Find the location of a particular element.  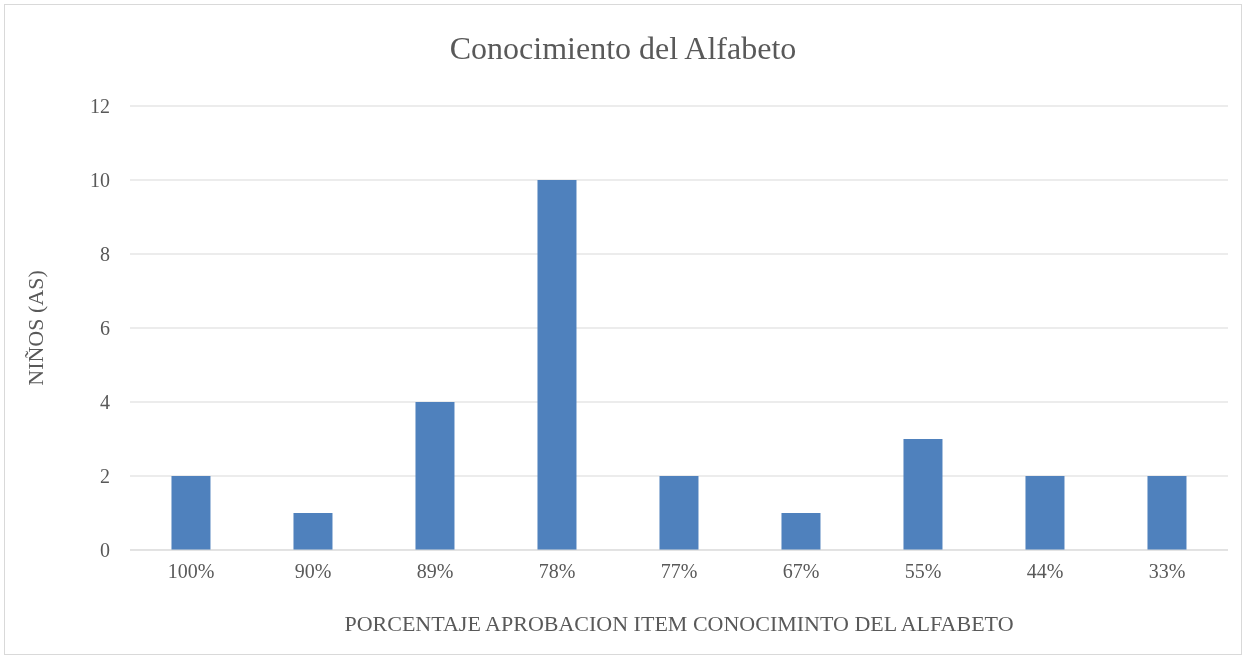

y-tick-label: 10 is located at coordinates (100, 180).